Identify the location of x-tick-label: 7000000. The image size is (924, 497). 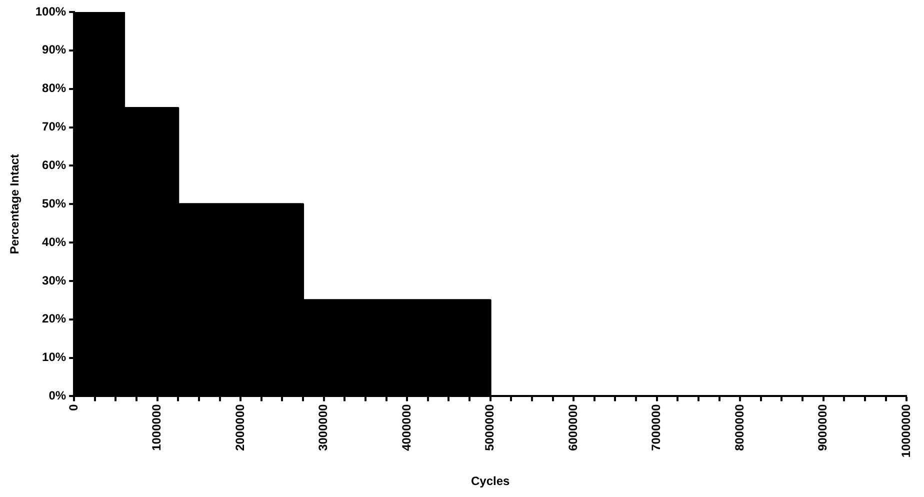
(656, 427).